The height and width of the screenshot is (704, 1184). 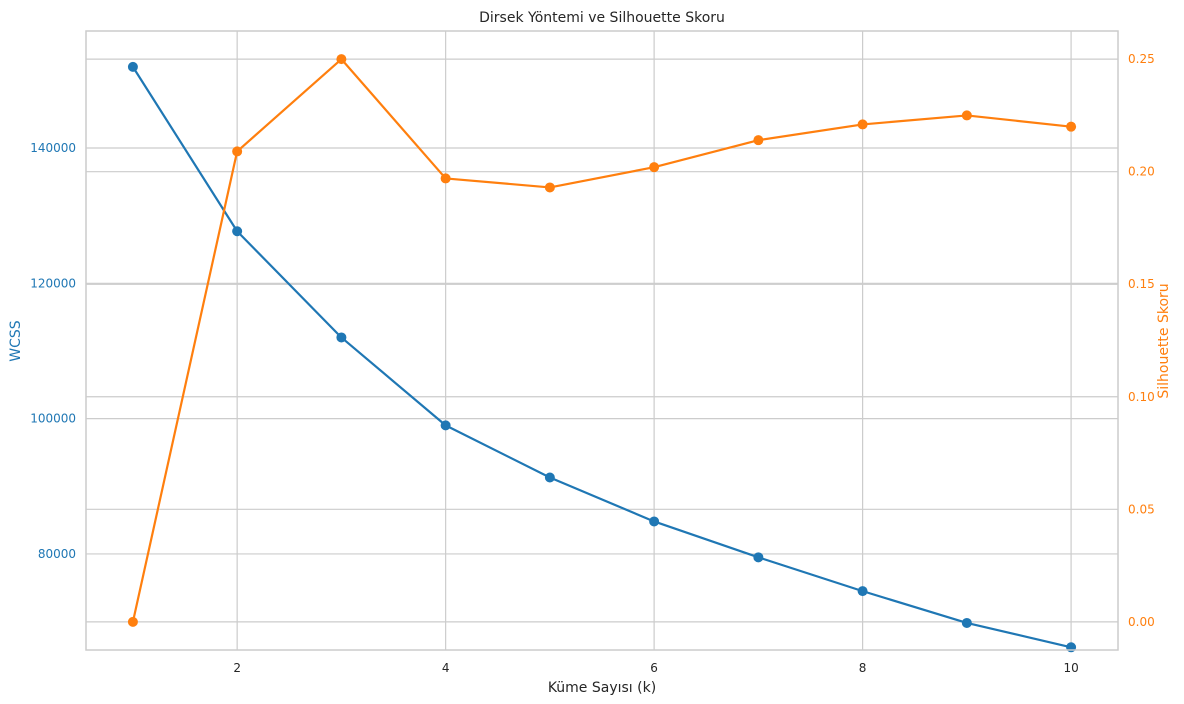 What do you see at coordinates (863, 668) in the screenshot?
I see `x-tick-label: 8` at bounding box center [863, 668].